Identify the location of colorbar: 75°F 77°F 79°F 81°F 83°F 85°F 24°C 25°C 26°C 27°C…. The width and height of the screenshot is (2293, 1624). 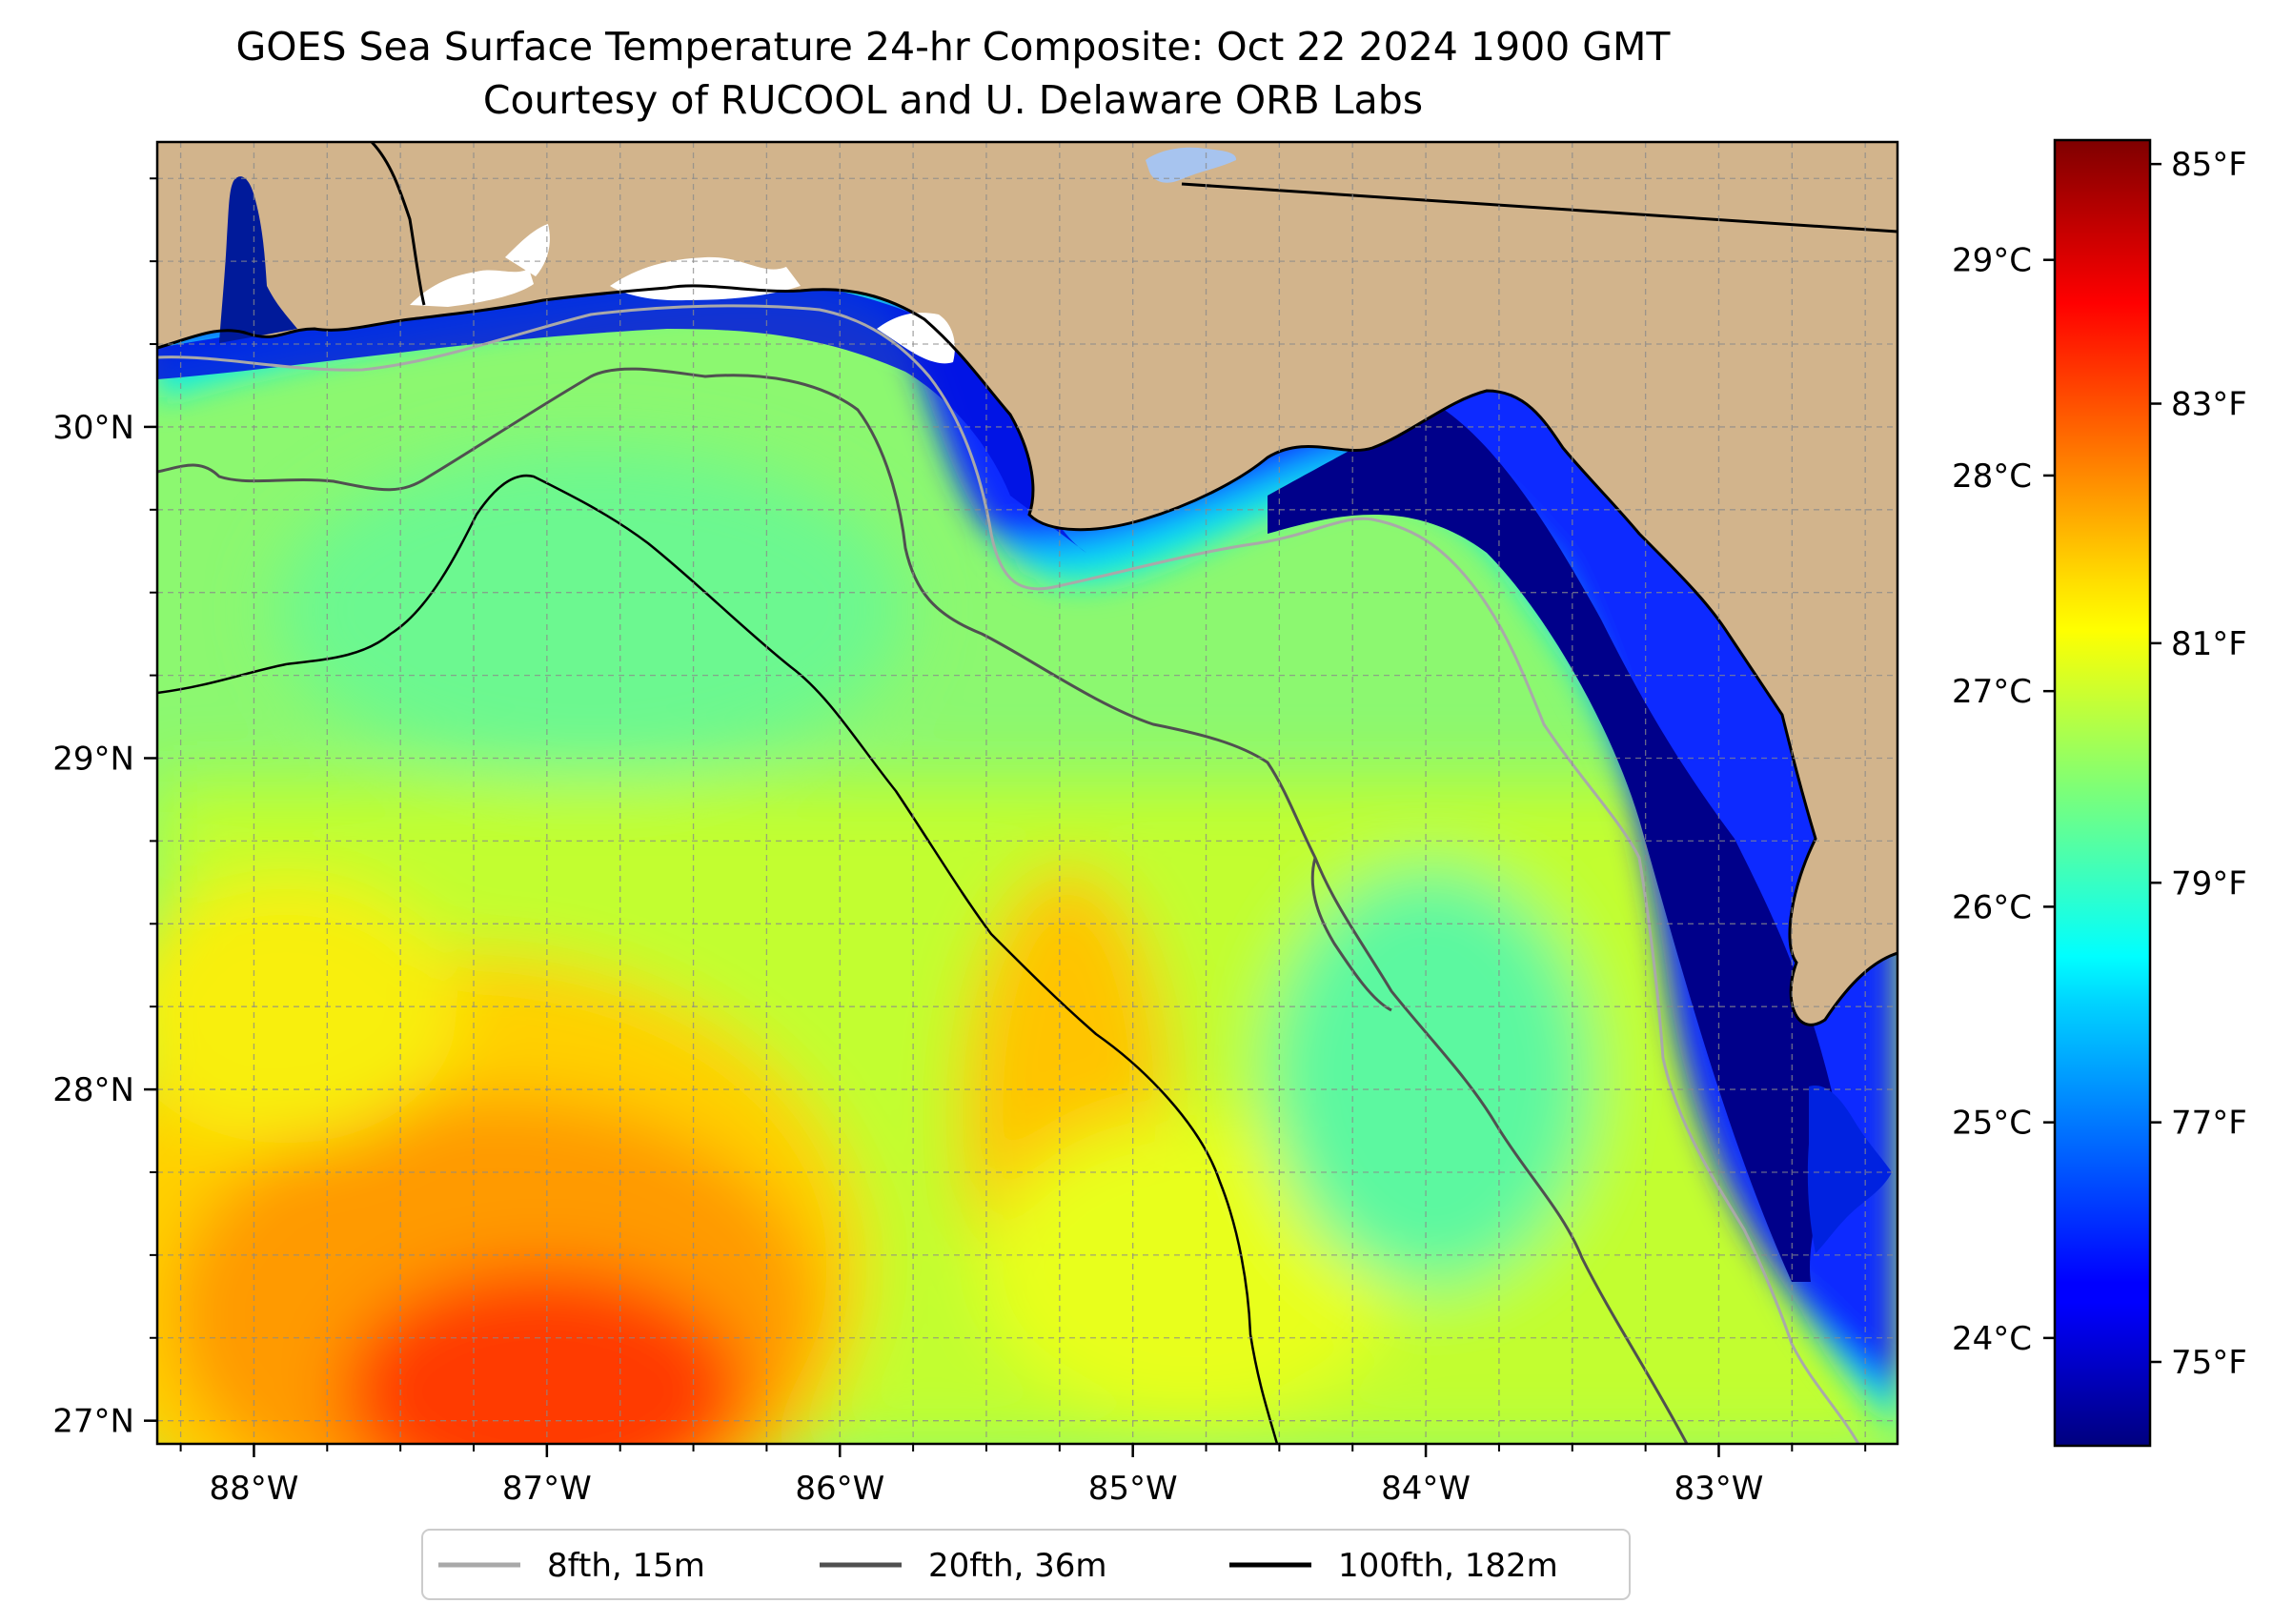
(2099, 793).